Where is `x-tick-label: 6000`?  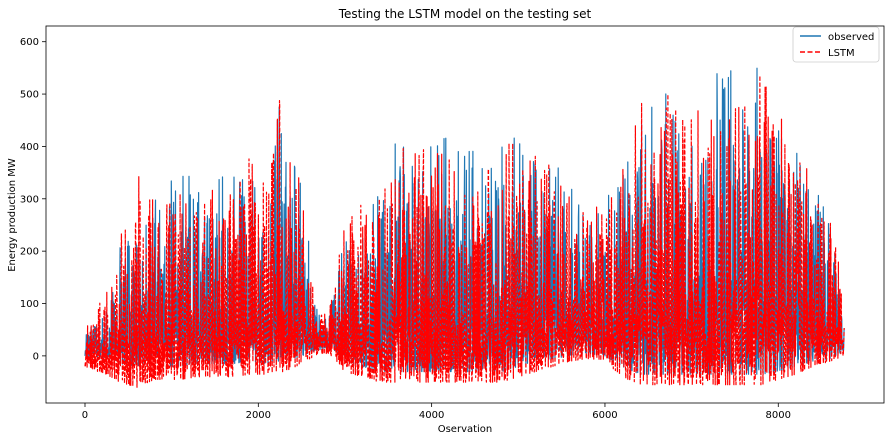 x-tick-label: 6000 is located at coordinates (604, 415).